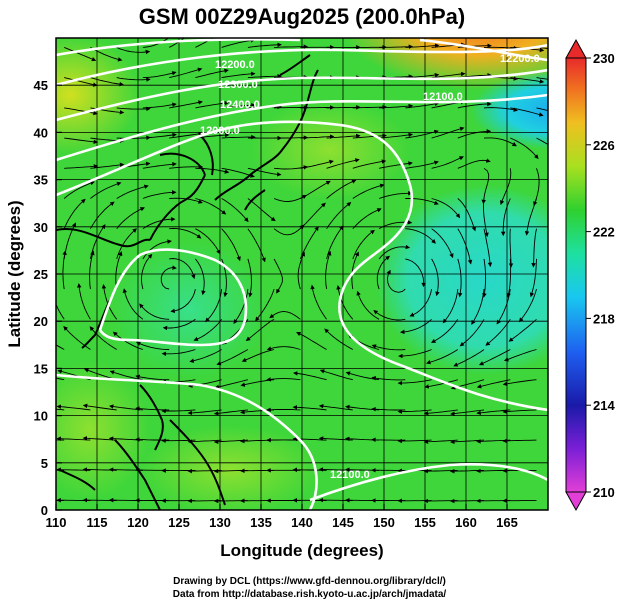 The width and height of the screenshot is (619, 605). What do you see at coordinates (576, 501) in the screenshot?
I see `colorbar-bottom-arrow` at bounding box center [576, 501].